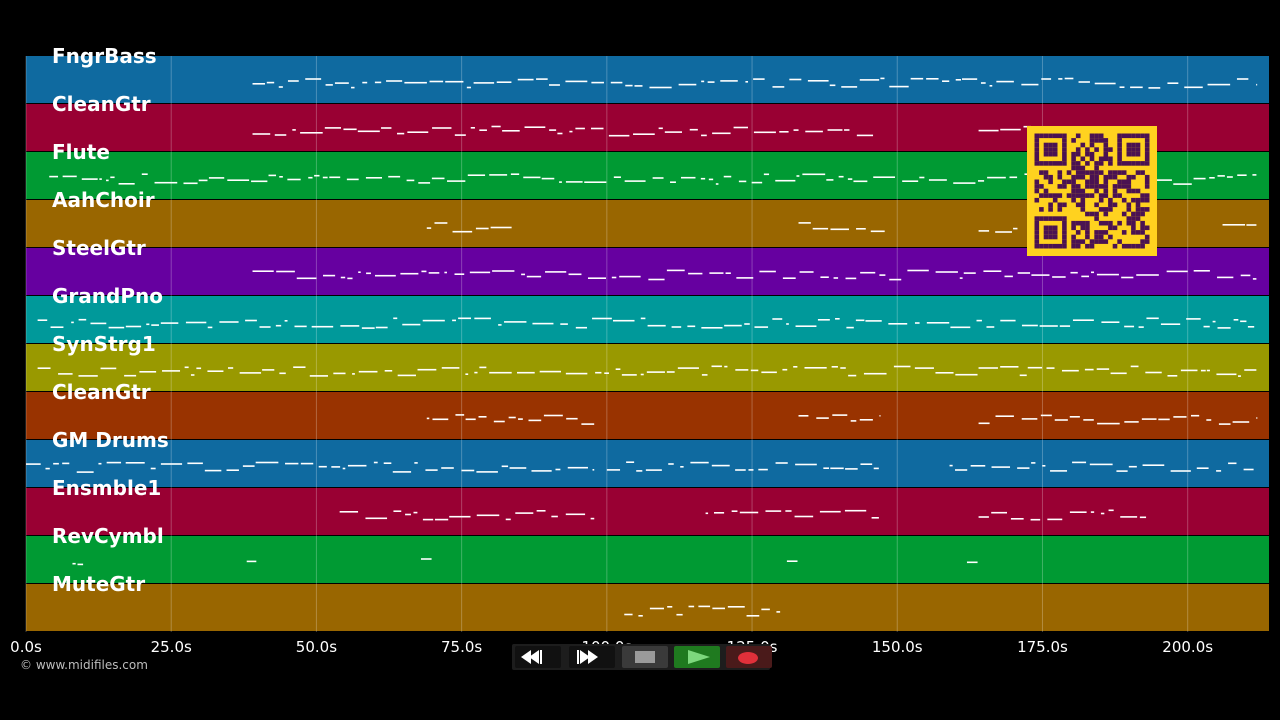 This screenshot has width=1280, height=720. I want to click on track-label: RevCymbl, so click(108, 536).